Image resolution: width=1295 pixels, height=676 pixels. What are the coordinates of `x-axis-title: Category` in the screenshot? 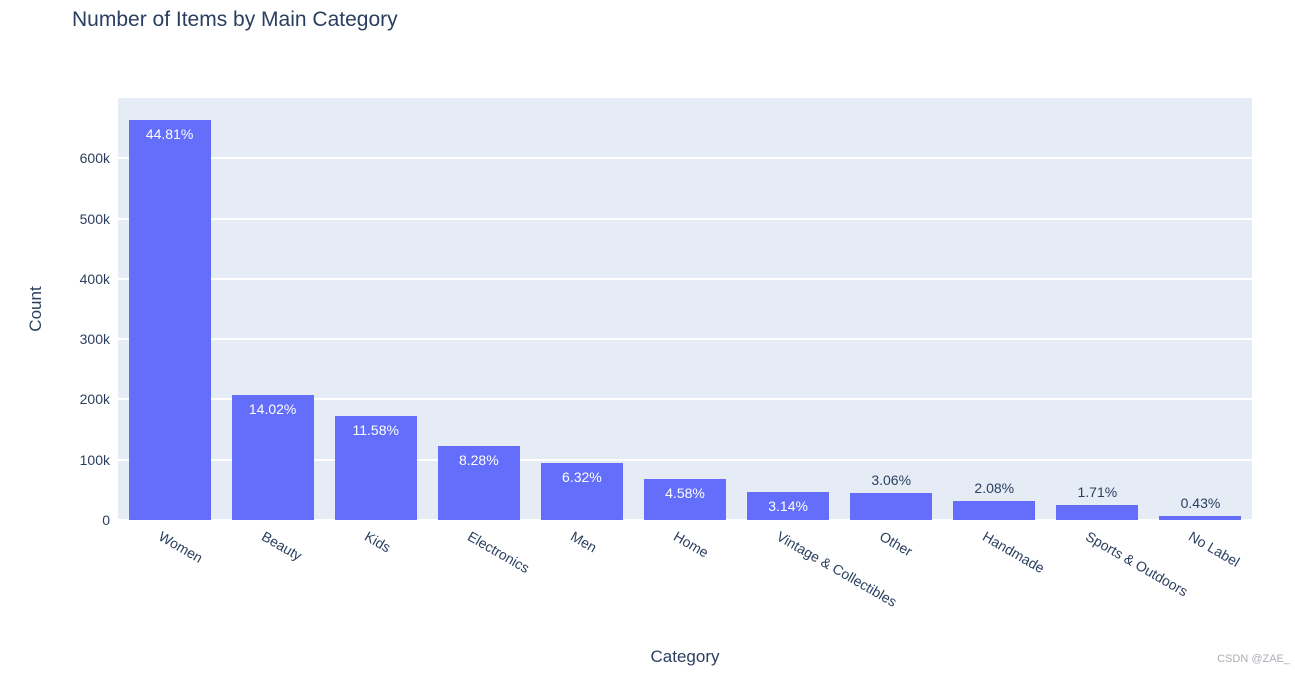 It's located at (685, 656).